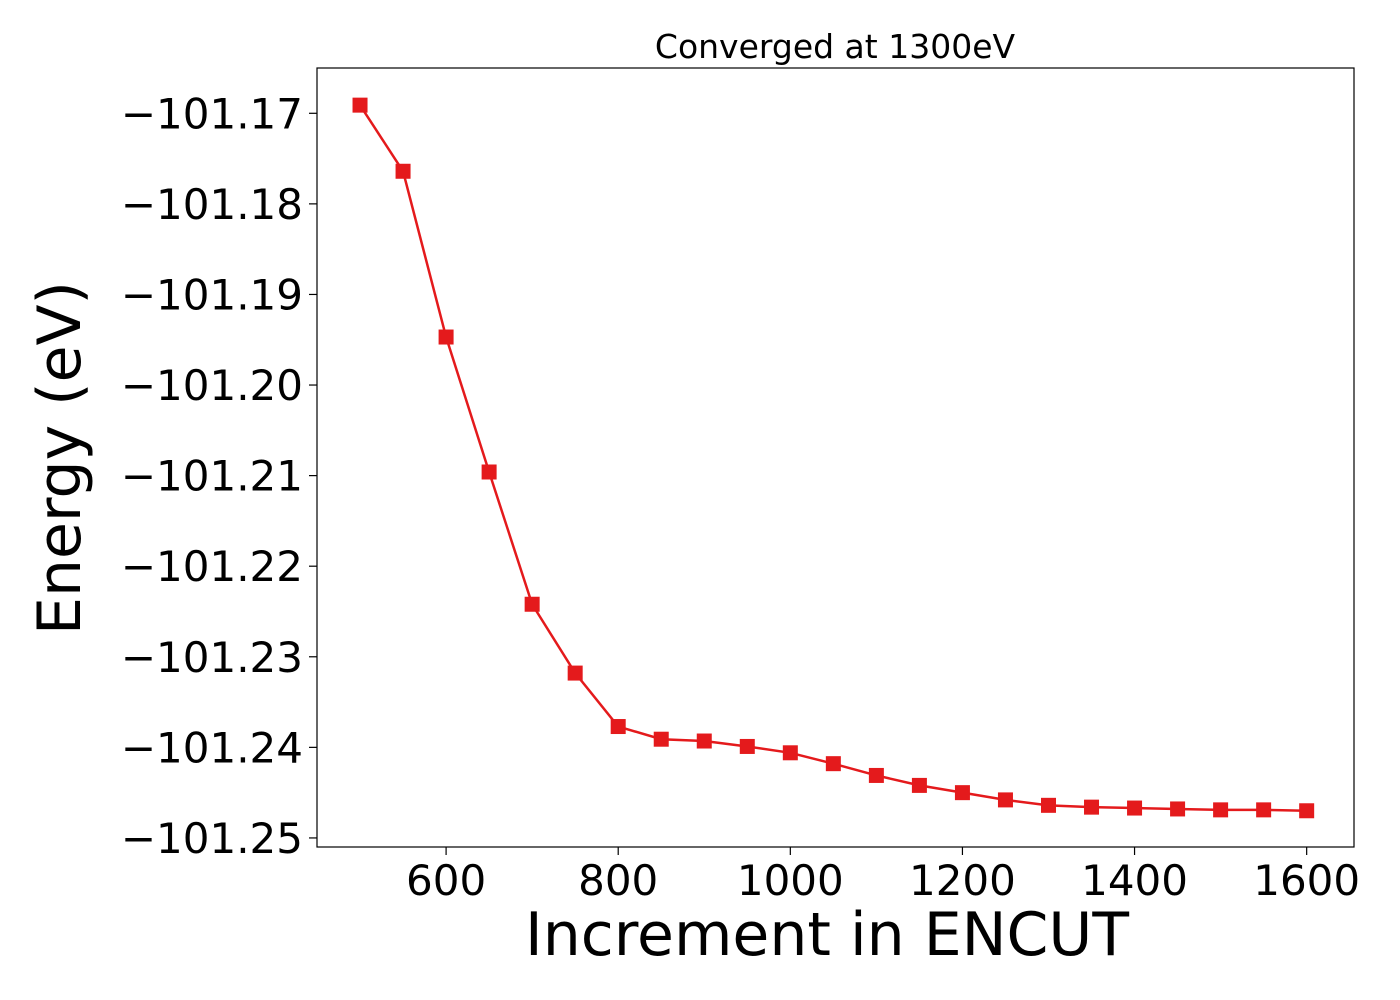 The image size is (1400, 1000). Describe the element at coordinates (212, 204) in the screenshot. I see `y-tick-label: −101.18` at that location.